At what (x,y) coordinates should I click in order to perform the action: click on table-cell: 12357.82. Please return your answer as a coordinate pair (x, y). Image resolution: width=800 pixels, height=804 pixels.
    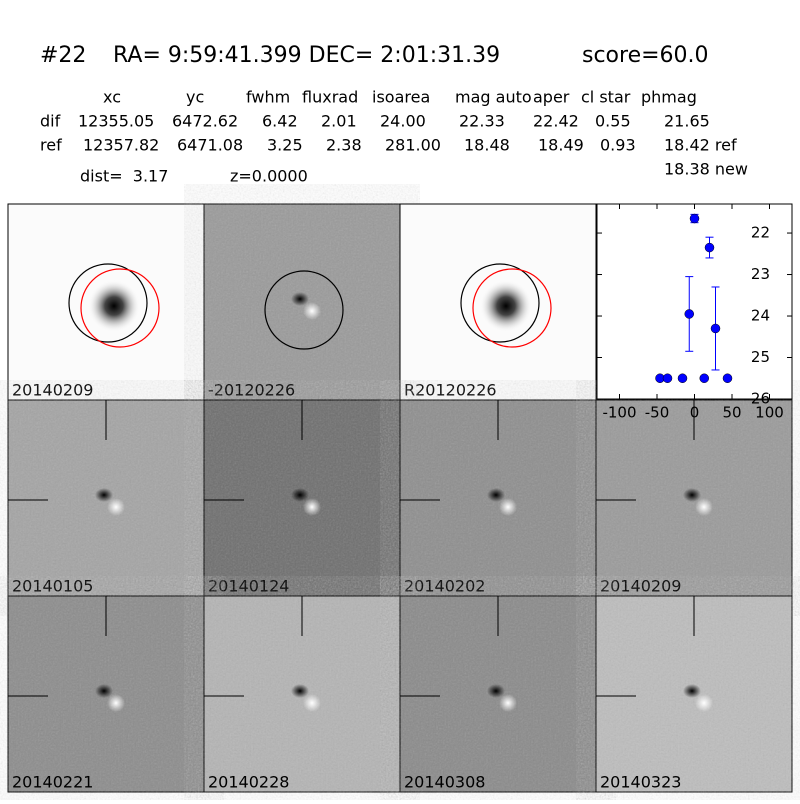
    Looking at the image, I should click on (121, 145).